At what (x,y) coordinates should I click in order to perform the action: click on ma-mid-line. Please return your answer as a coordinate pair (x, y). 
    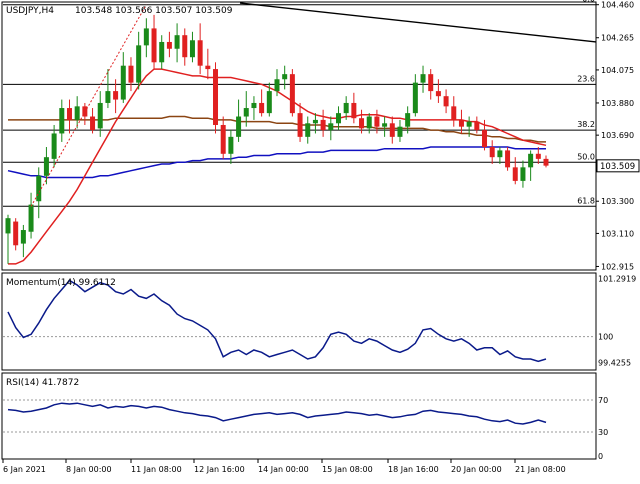
    Looking at the image, I should click on (277, 129).